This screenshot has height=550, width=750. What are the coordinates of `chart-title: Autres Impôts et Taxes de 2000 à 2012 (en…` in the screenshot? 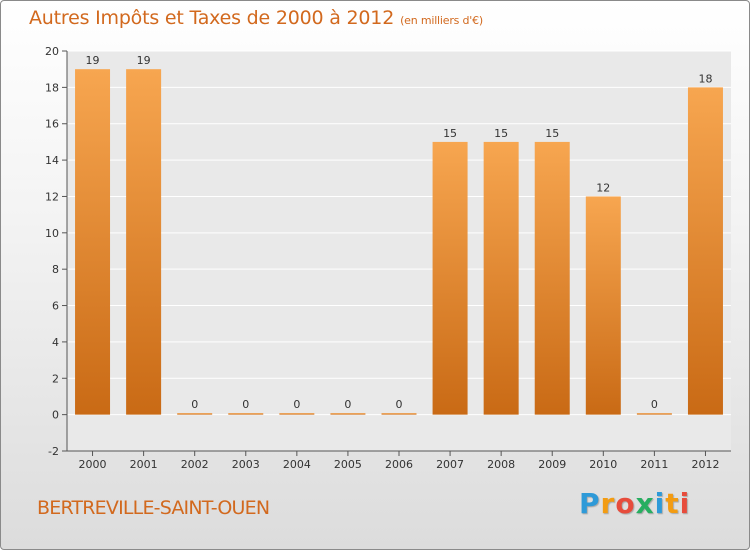 It's located at (256, 18).